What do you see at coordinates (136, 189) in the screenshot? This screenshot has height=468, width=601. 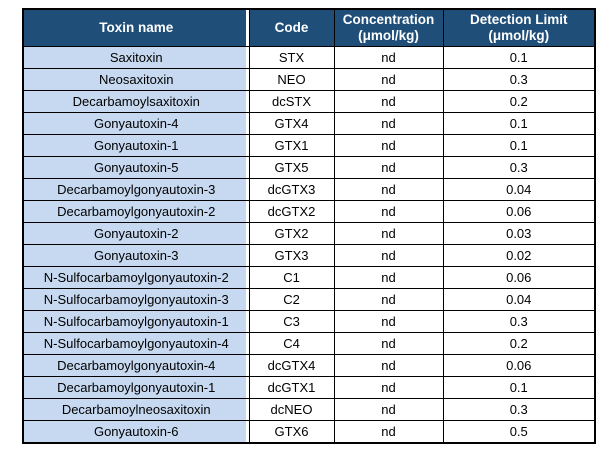 I see `toxin-name-cell: Decarbamoylgonyautoxin-3` at bounding box center [136, 189].